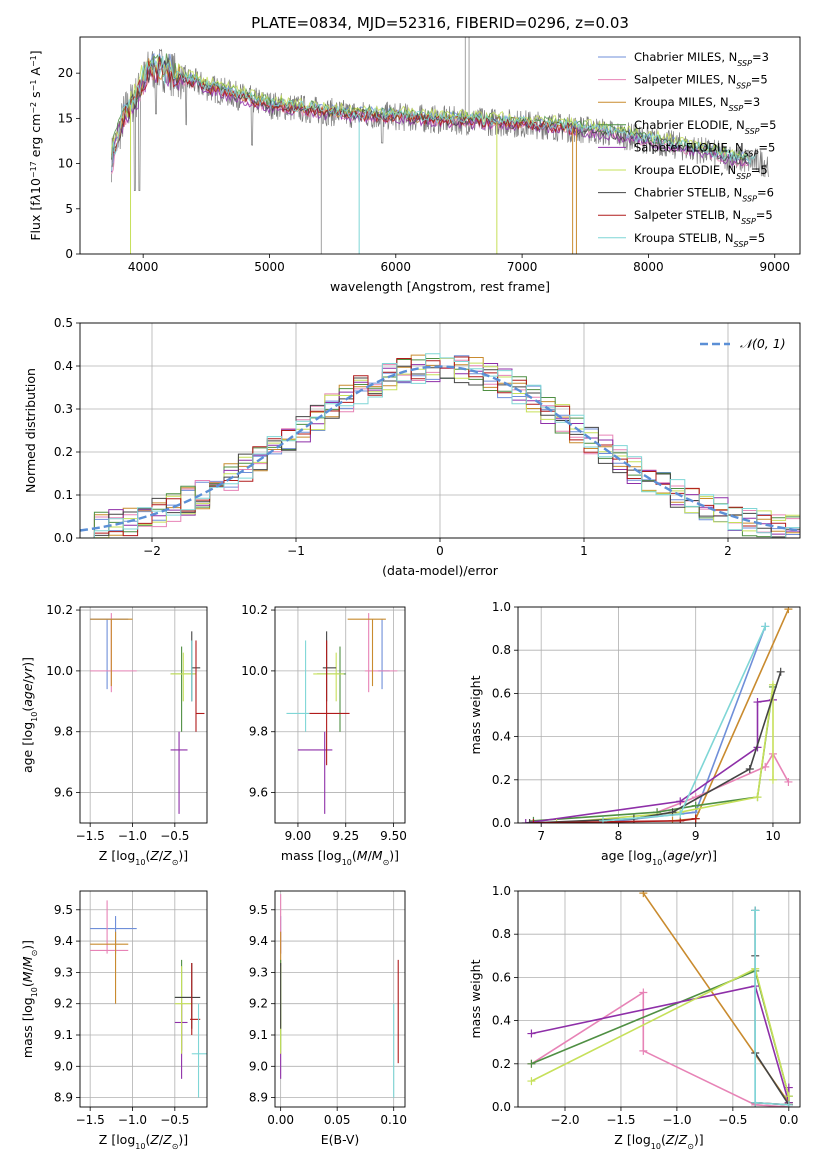 The width and height of the screenshot is (819, 1170). I want to click on x-tick-label: 0.10, so click(393, 1120).